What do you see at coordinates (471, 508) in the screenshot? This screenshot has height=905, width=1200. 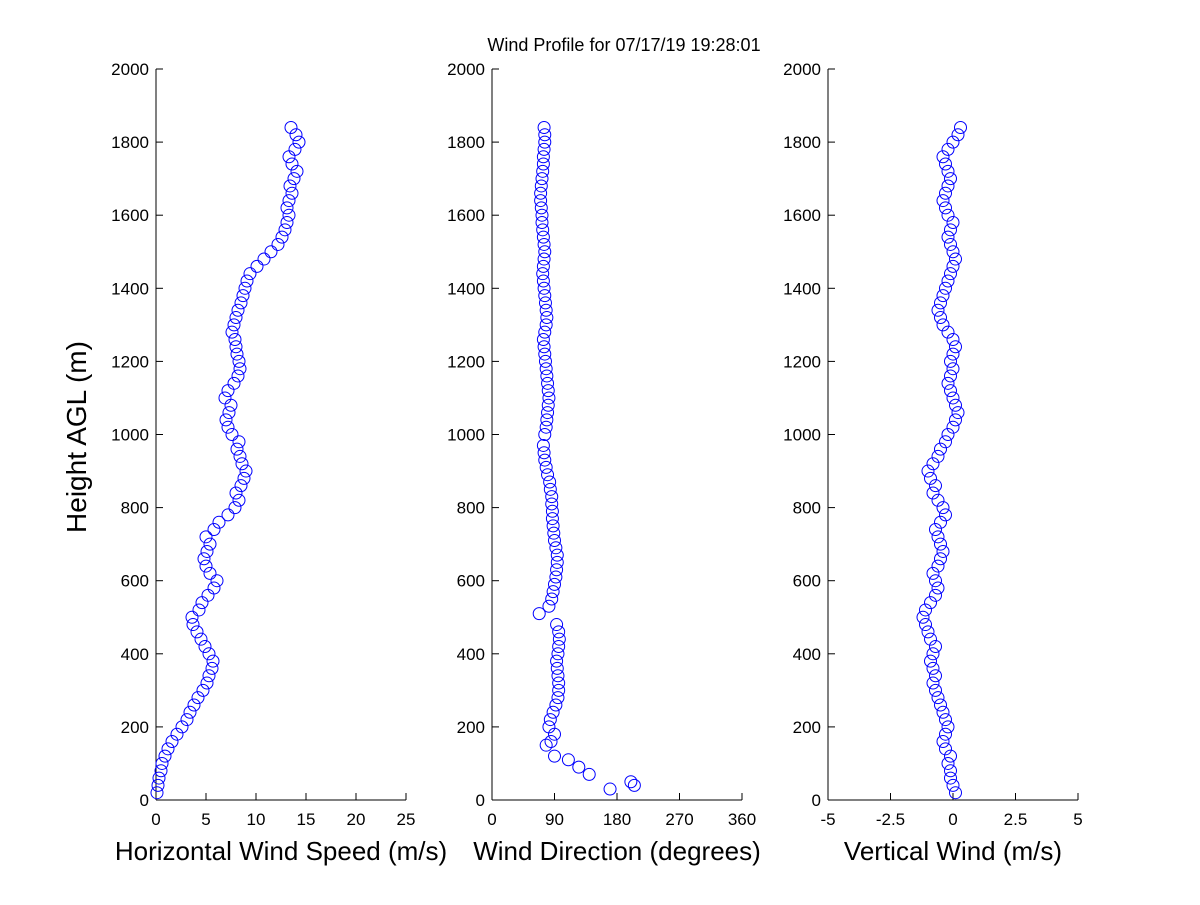 I see `y-tick-label-direction: 800` at bounding box center [471, 508].